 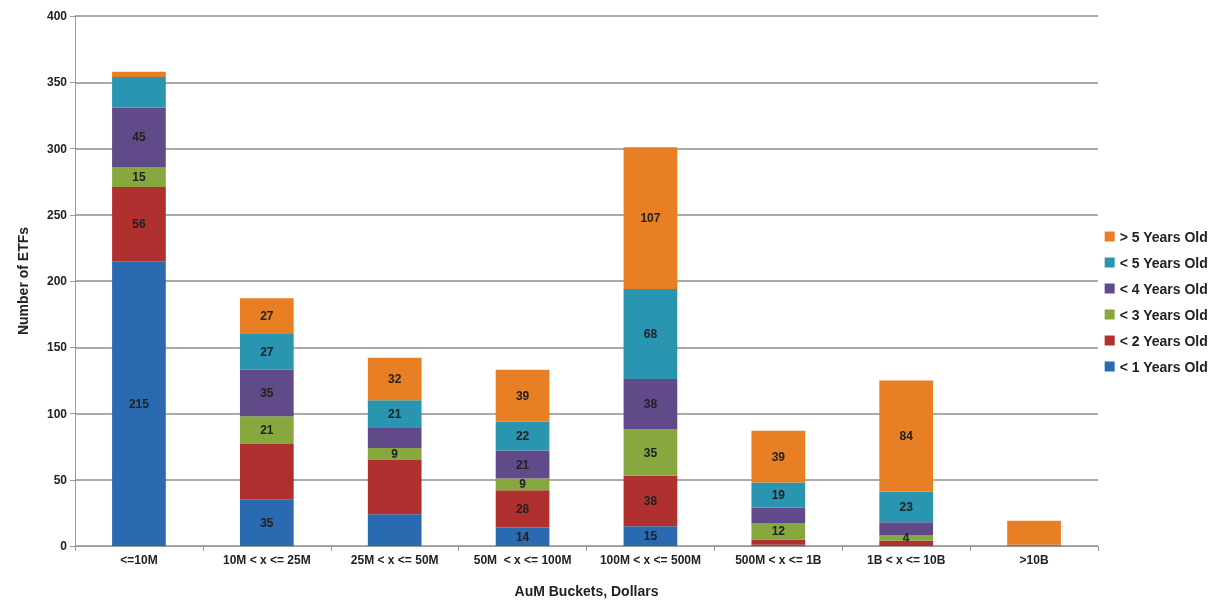 I want to click on legend-label: < 1 Years Old, so click(x=1163, y=366).